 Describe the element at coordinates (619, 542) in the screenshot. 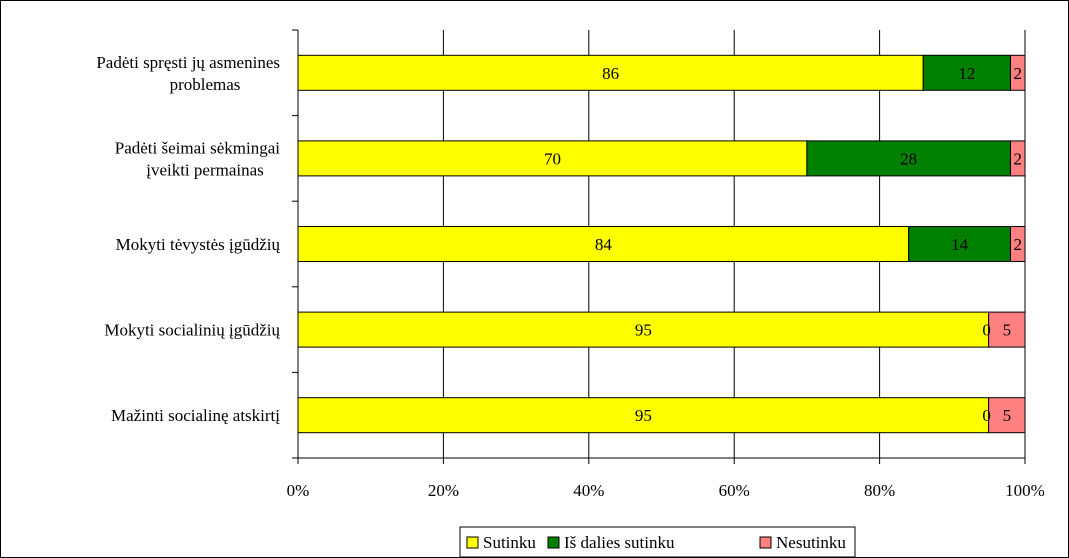

I see `legend-label: Iš dalies sutinku` at that location.